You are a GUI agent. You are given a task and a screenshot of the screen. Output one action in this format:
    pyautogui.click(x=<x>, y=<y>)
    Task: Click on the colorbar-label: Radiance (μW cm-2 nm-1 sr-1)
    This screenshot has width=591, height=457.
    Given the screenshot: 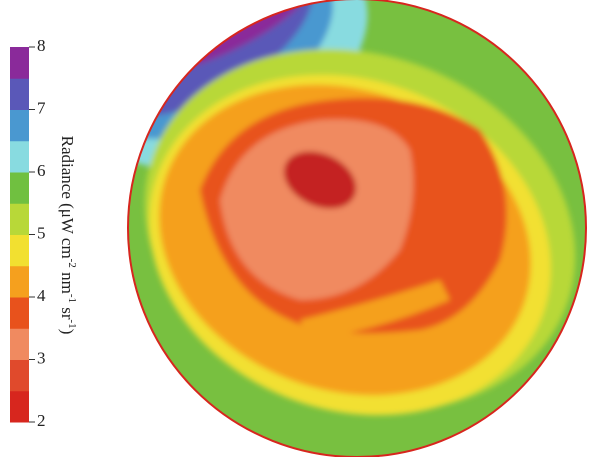 What is the action you would take?
    pyautogui.click(x=68, y=235)
    